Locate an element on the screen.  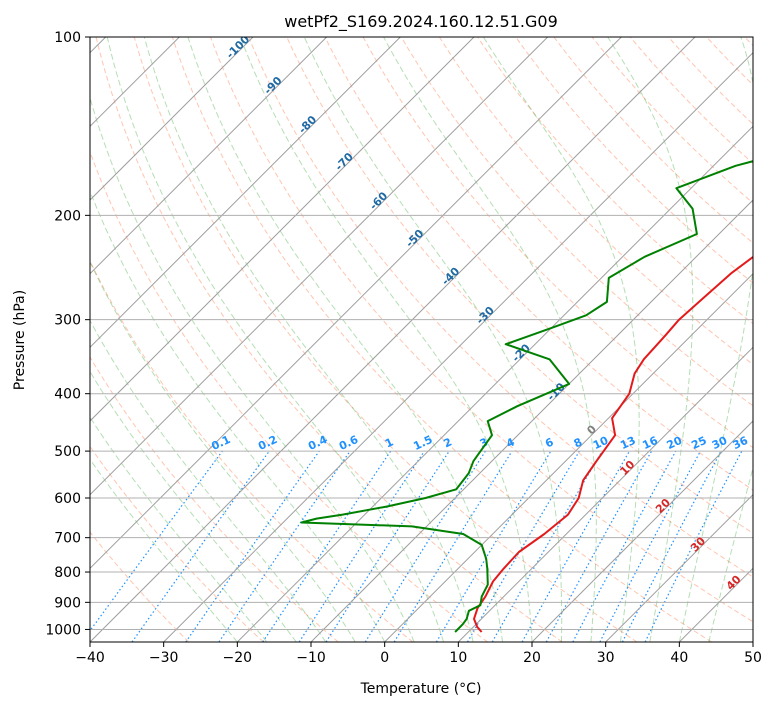
isotherm-label: -60 is located at coordinates (378, 200).